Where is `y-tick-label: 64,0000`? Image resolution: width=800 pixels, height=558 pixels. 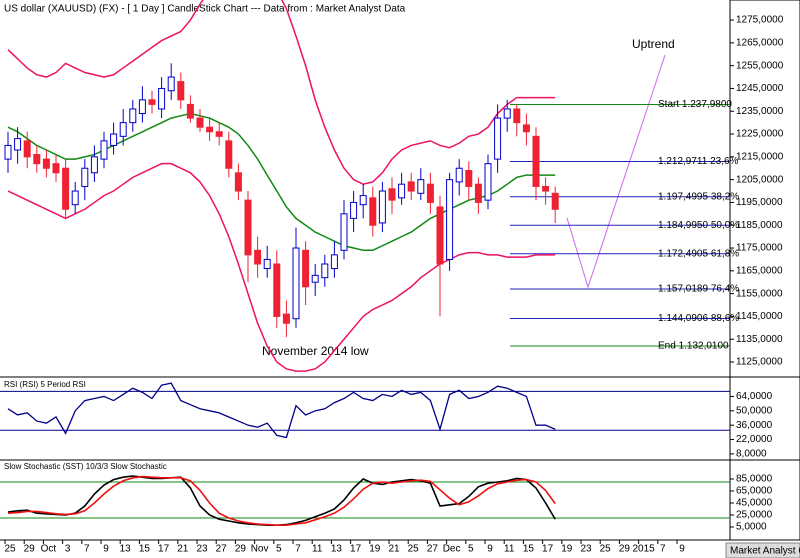
y-tick-label: 64,0000 is located at coordinates (754, 396).